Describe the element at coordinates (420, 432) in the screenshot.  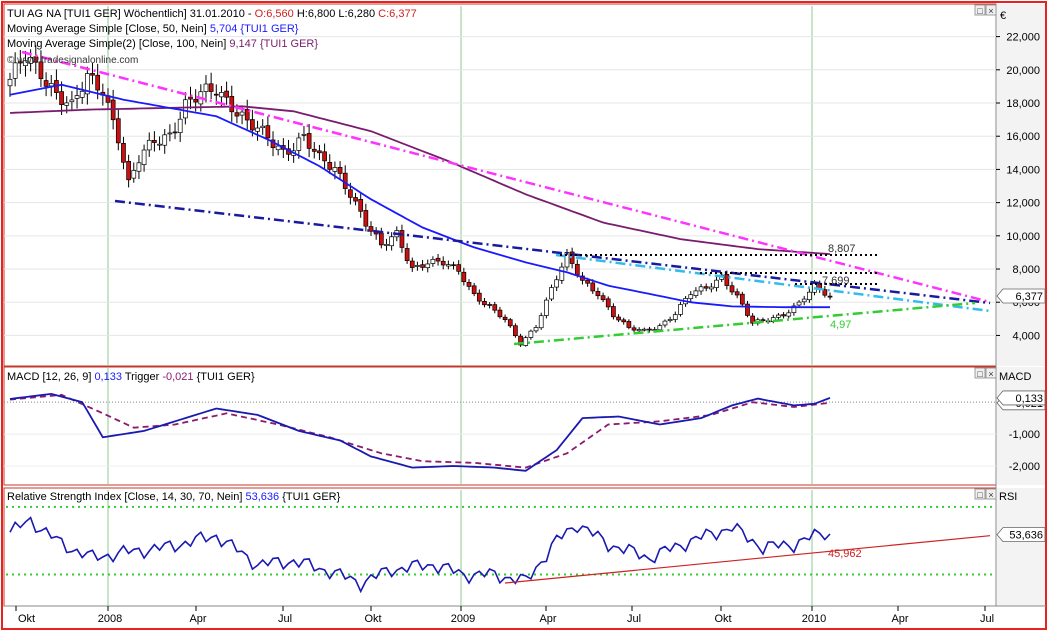
I see `macd-line` at that location.